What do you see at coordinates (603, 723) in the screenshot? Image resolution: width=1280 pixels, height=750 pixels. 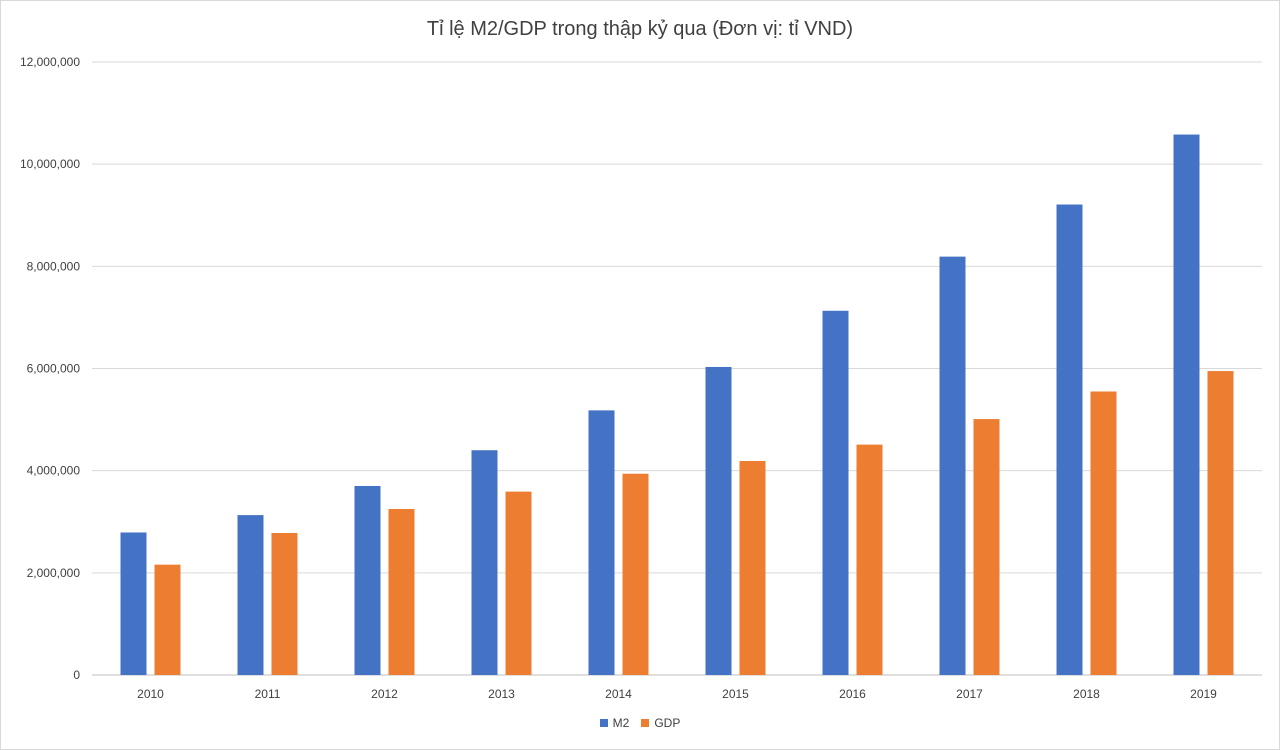 I see `legend-swatch-m2` at bounding box center [603, 723].